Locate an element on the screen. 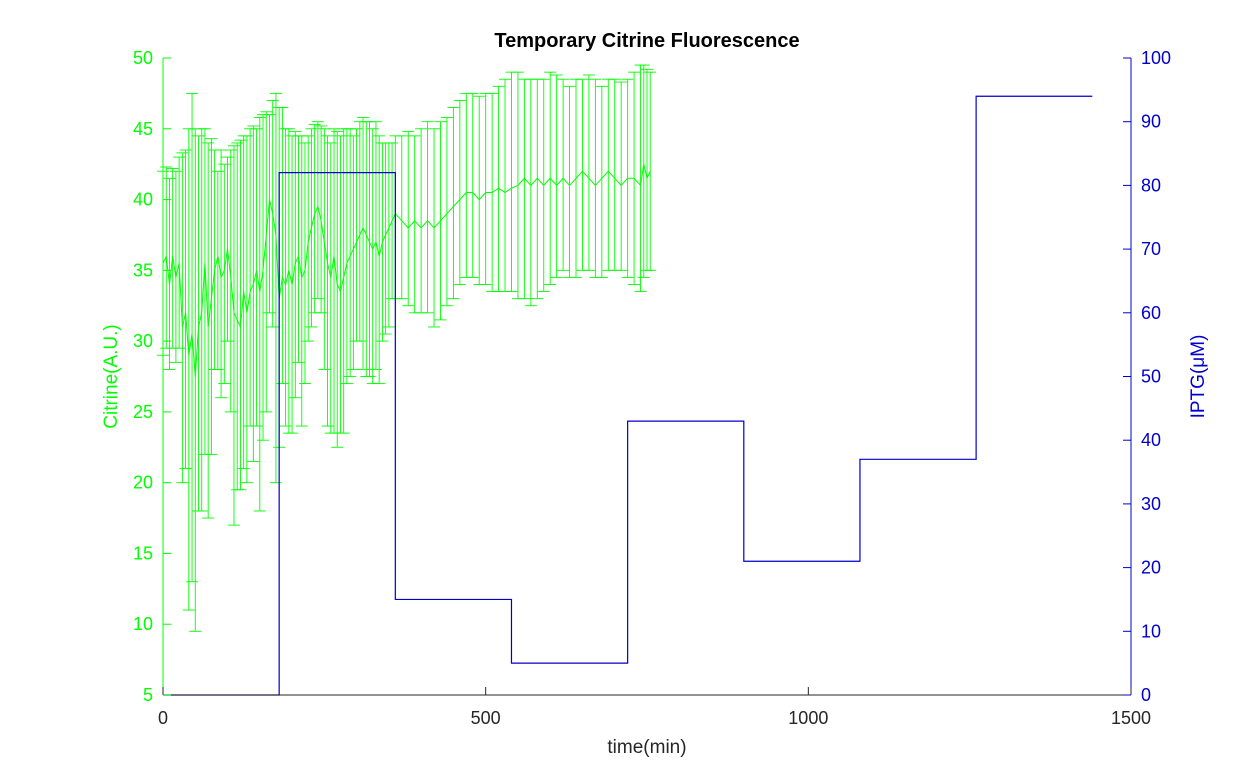 This screenshot has height=781, width=1250. y-left-tick-label: 20 is located at coordinates (143, 483).